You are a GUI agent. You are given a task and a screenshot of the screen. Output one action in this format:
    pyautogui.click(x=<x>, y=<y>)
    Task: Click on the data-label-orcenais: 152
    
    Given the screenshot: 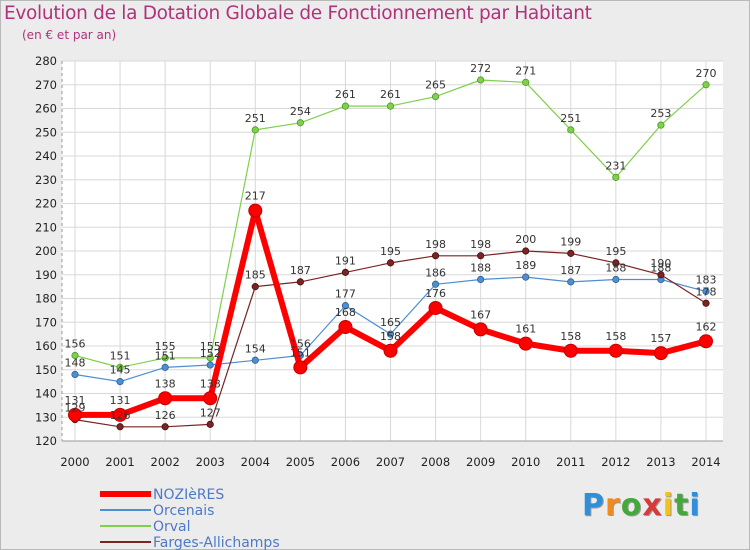 What is the action you would take?
    pyautogui.click(x=210, y=353)
    